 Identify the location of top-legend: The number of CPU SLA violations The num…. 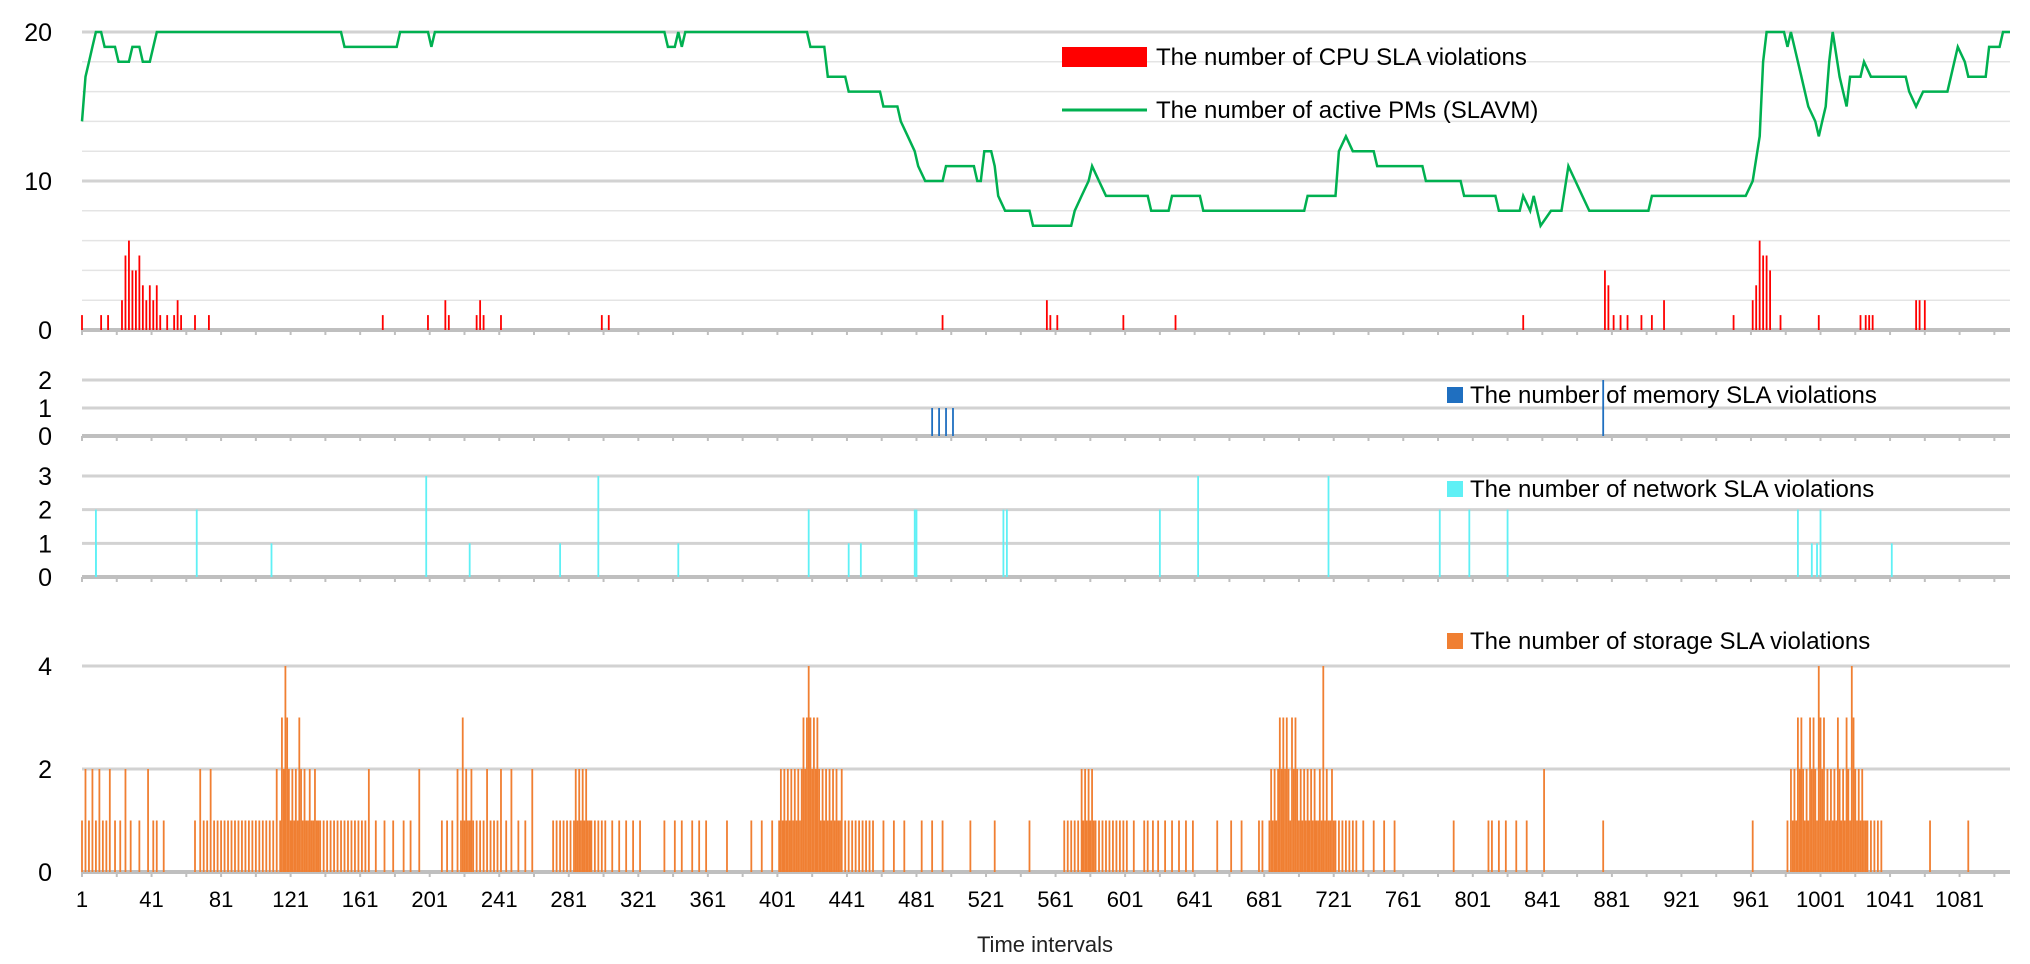
(1300, 84).